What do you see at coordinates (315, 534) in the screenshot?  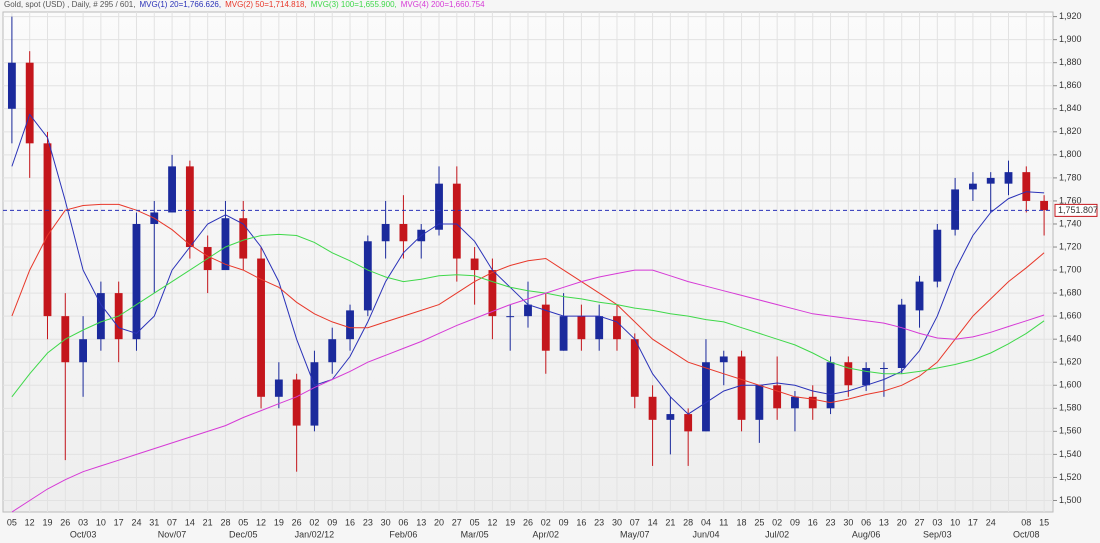 I see `x-month-label: Jan/02/12` at bounding box center [315, 534].